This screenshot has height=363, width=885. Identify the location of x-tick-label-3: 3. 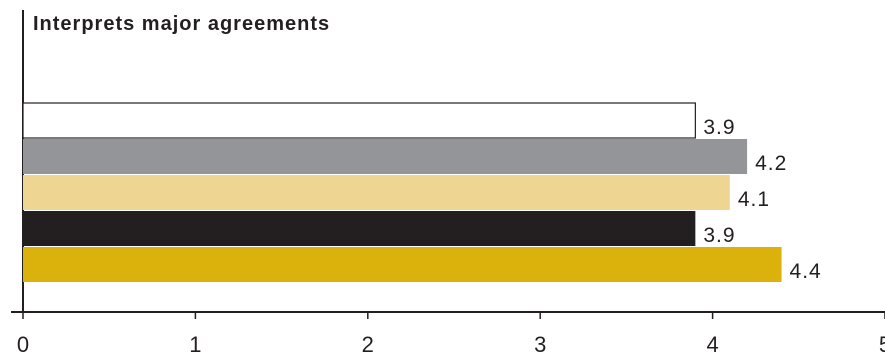
(540, 344).